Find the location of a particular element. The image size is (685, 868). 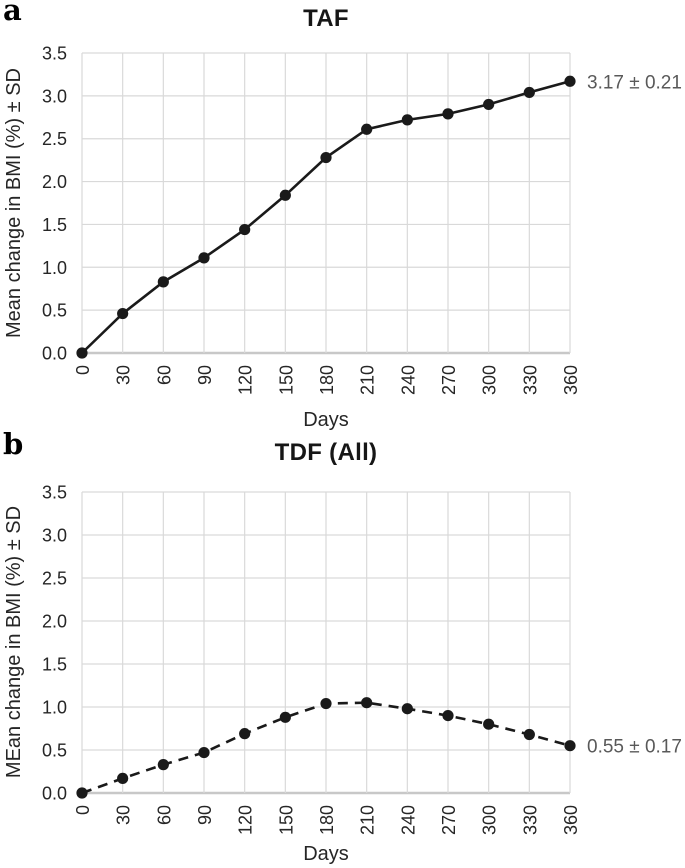

panel-label-b: b is located at coordinates (13, 444).